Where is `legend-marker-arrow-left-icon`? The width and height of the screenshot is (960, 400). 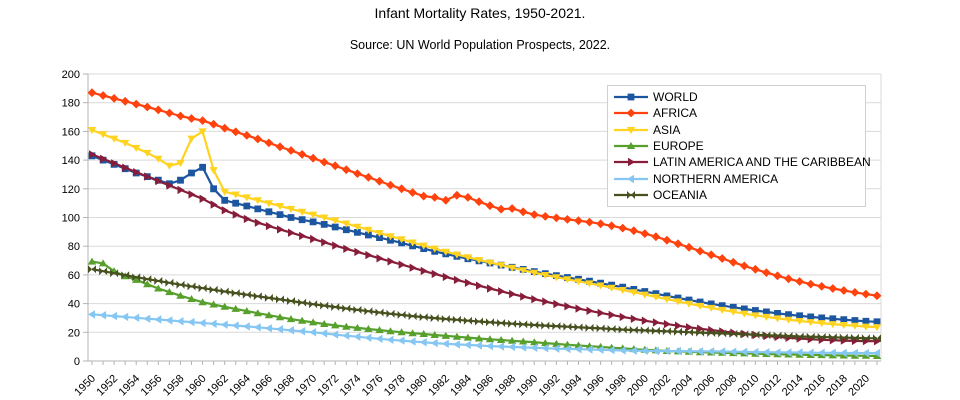 legend-marker-arrow-left-icon is located at coordinates (631, 178).